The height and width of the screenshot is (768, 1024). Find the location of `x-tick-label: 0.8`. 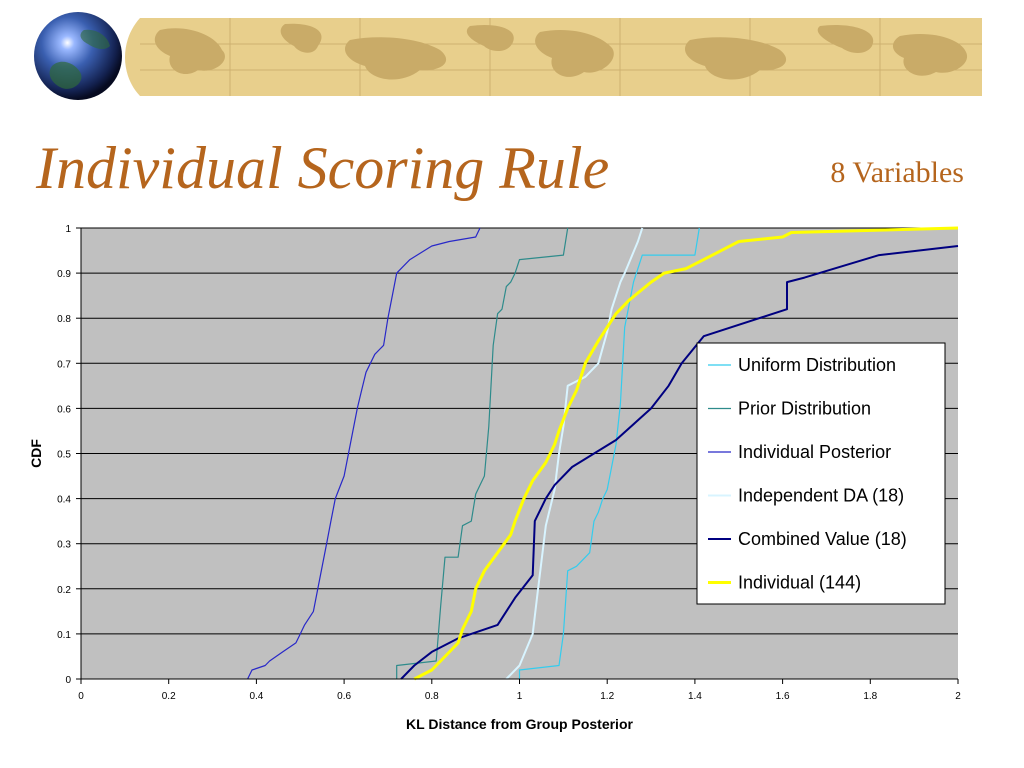

x-tick-label: 0.8 is located at coordinates (432, 696).